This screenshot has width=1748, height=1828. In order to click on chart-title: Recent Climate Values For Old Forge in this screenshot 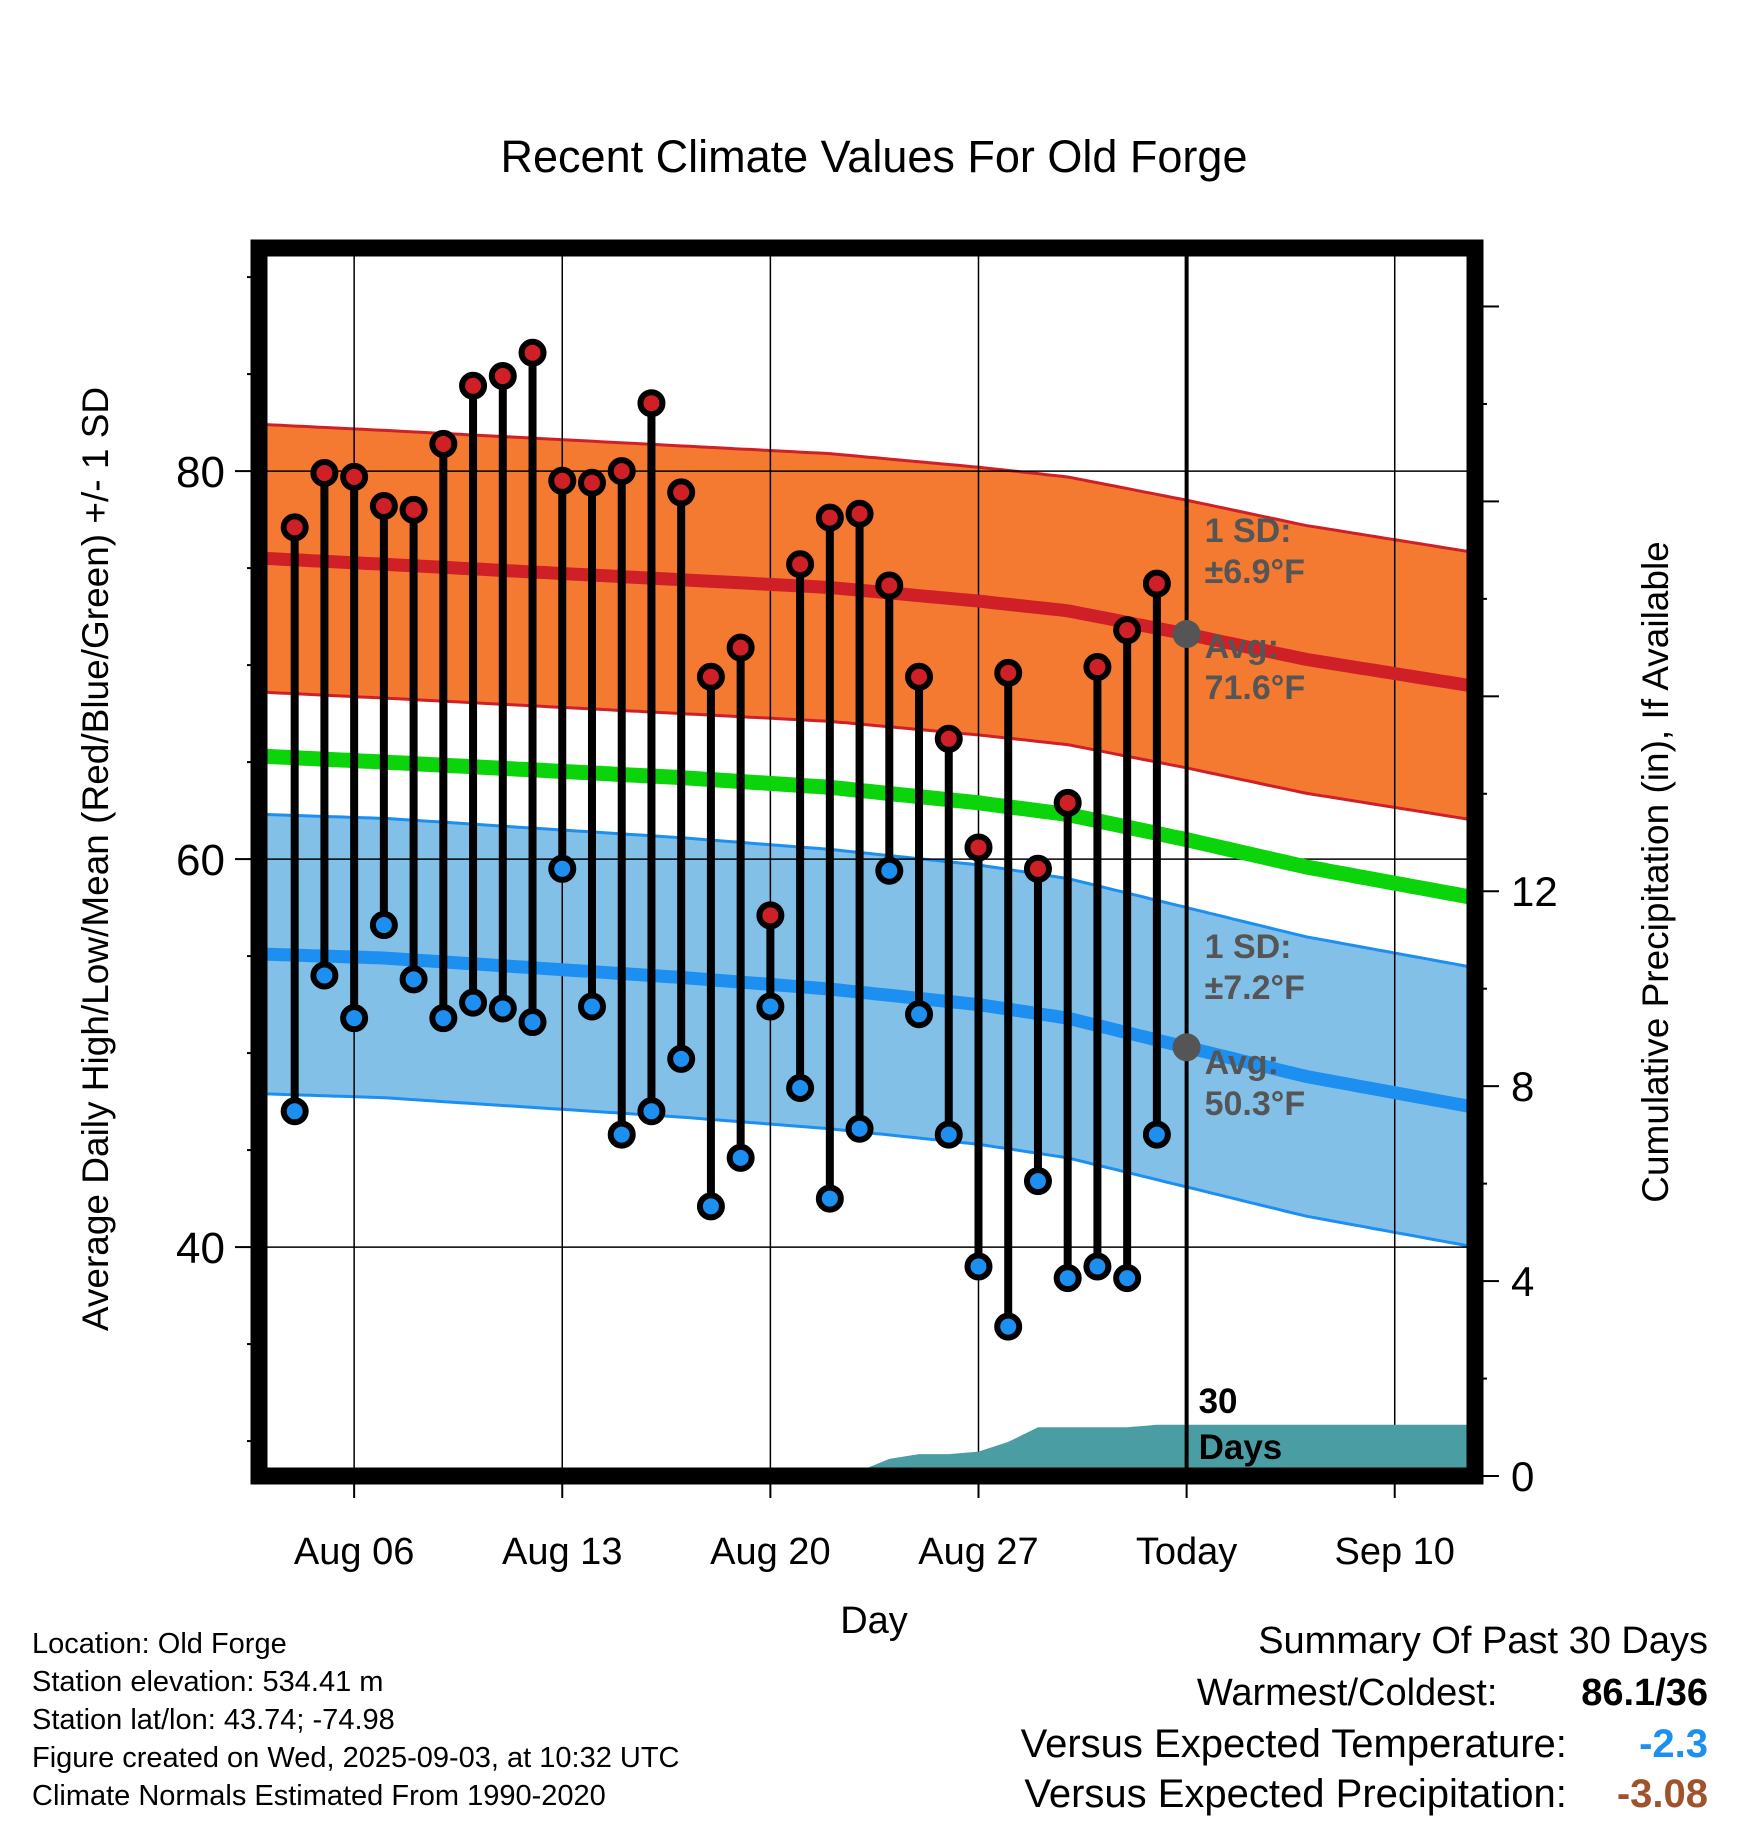, I will do `click(874, 156)`.